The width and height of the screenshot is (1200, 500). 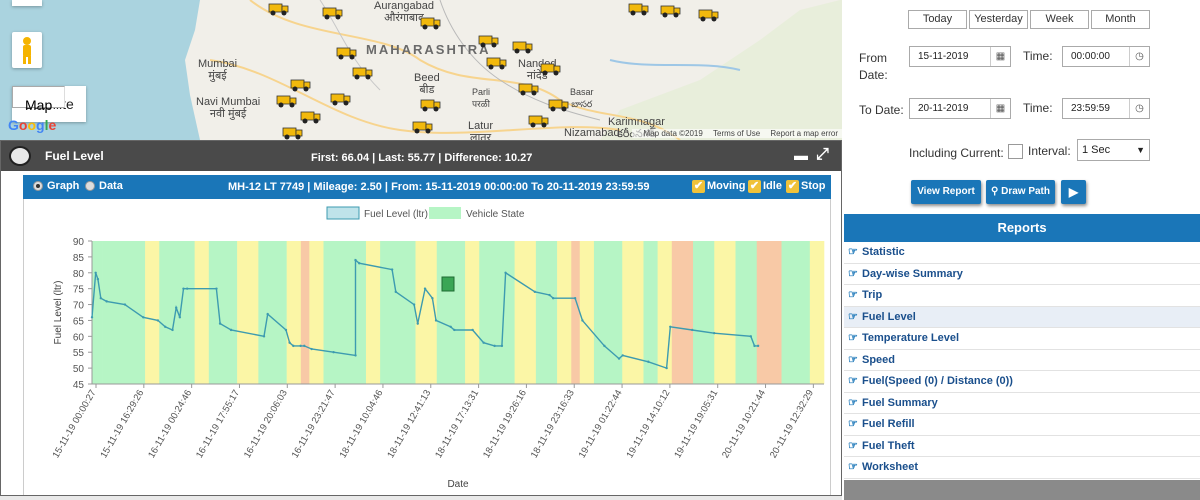 What do you see at coordinates (1022, 317) in the screenshot?
I see `report-item-fuel-level: ☞ Fuel Level` at bounding box center [1022, 317].